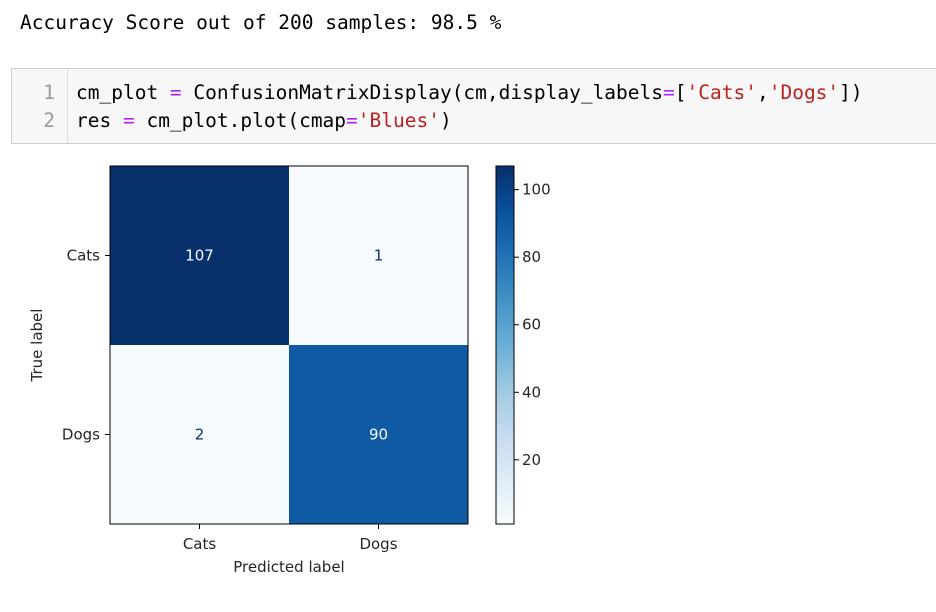  I want to click on code-line: res = cm_plot.plot(cmap='Blues'), so click(264, 121).